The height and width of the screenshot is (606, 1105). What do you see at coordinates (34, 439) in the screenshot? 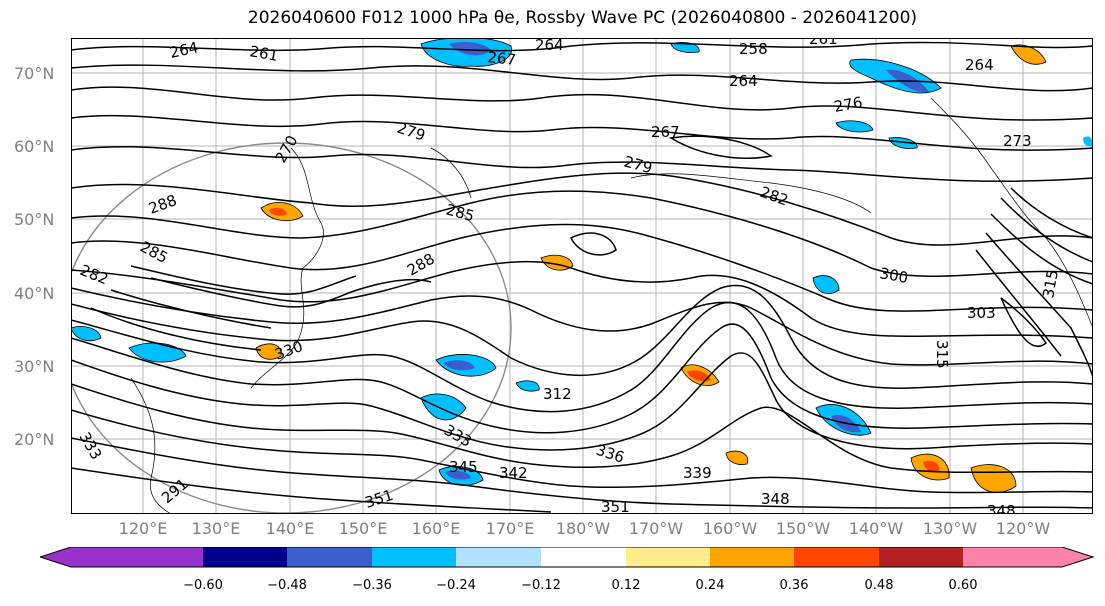
I see `lat-label-20n: 20°N` at bounding box center [34, 439].